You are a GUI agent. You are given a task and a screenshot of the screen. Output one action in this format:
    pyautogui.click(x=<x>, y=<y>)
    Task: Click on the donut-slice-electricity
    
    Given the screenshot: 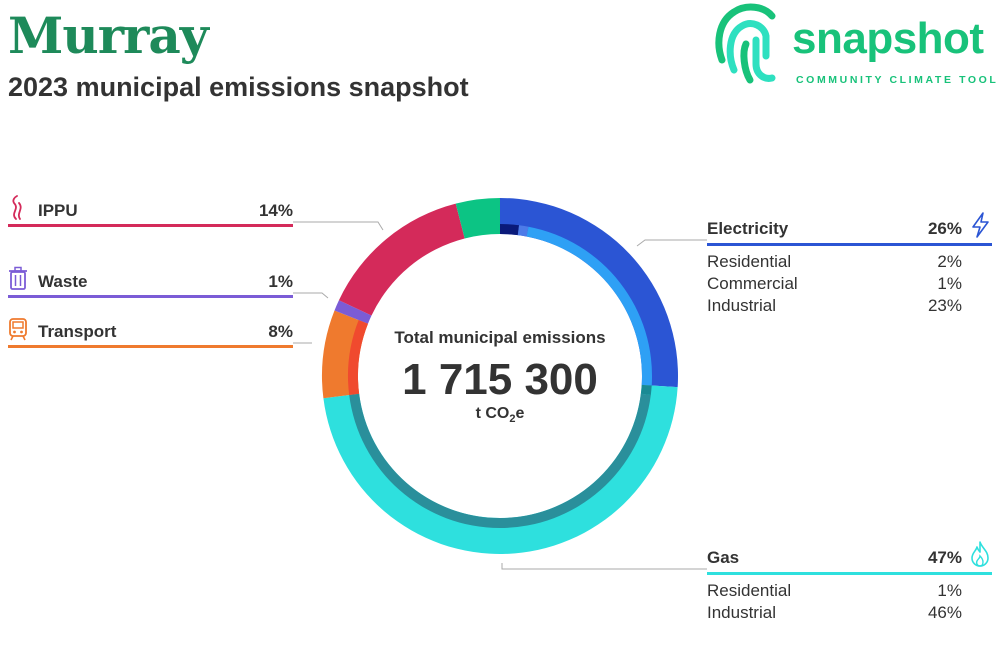 What is the action you would take?
    pyautogui.click(x=589, y=293)
    